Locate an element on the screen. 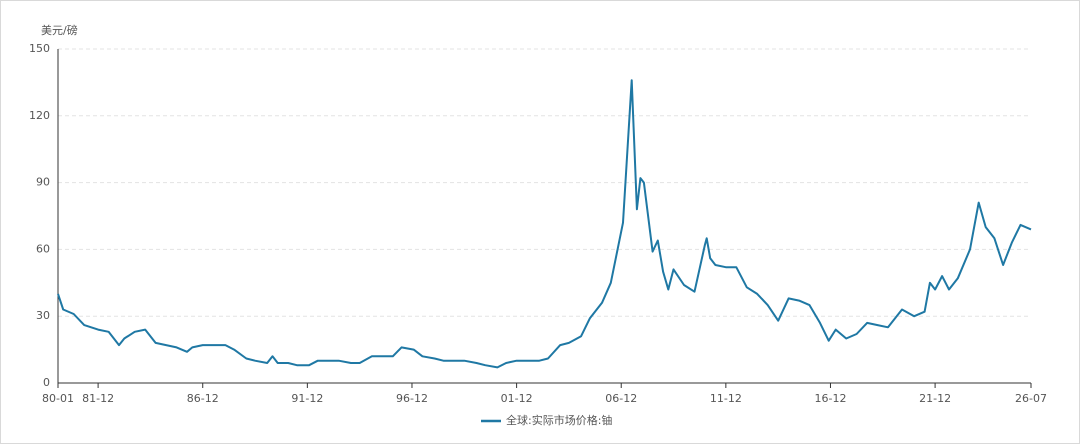  y-tick-label: 60 is located at coordinates (43, 248).